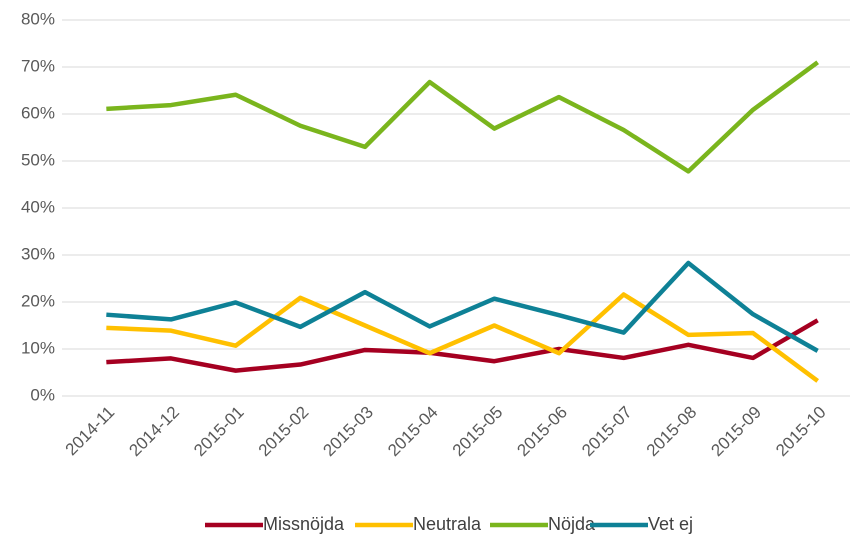  Describe the element at coordinates (38, 347) in the screenshot. I see `y-tick-label: 10%` at that location.